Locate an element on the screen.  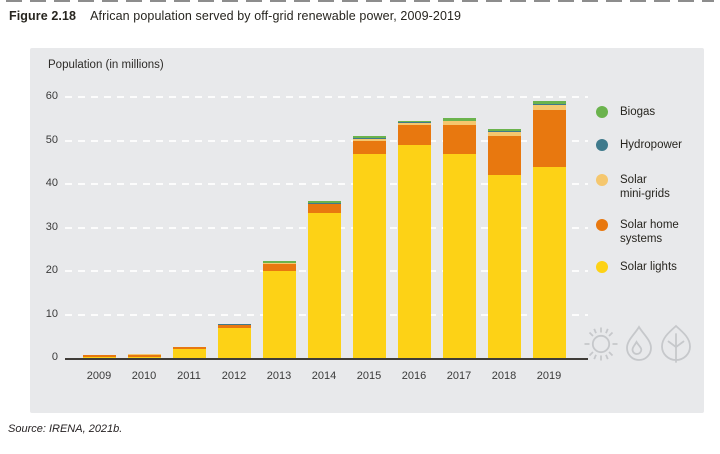
x-tick-2013: 2013 is located at coordinates (279, 376).